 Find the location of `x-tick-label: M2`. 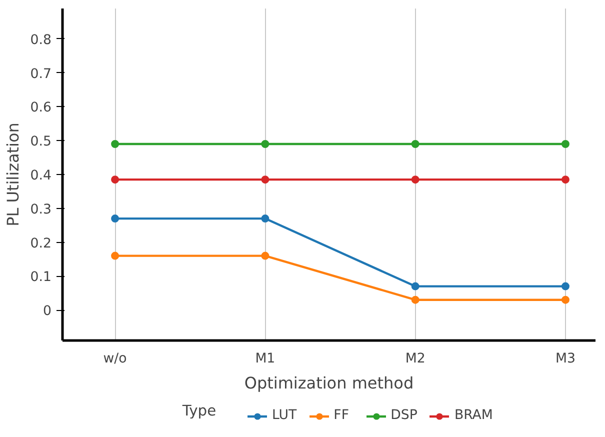

x-tick-label: M2 is located at coordinates (415, 359).